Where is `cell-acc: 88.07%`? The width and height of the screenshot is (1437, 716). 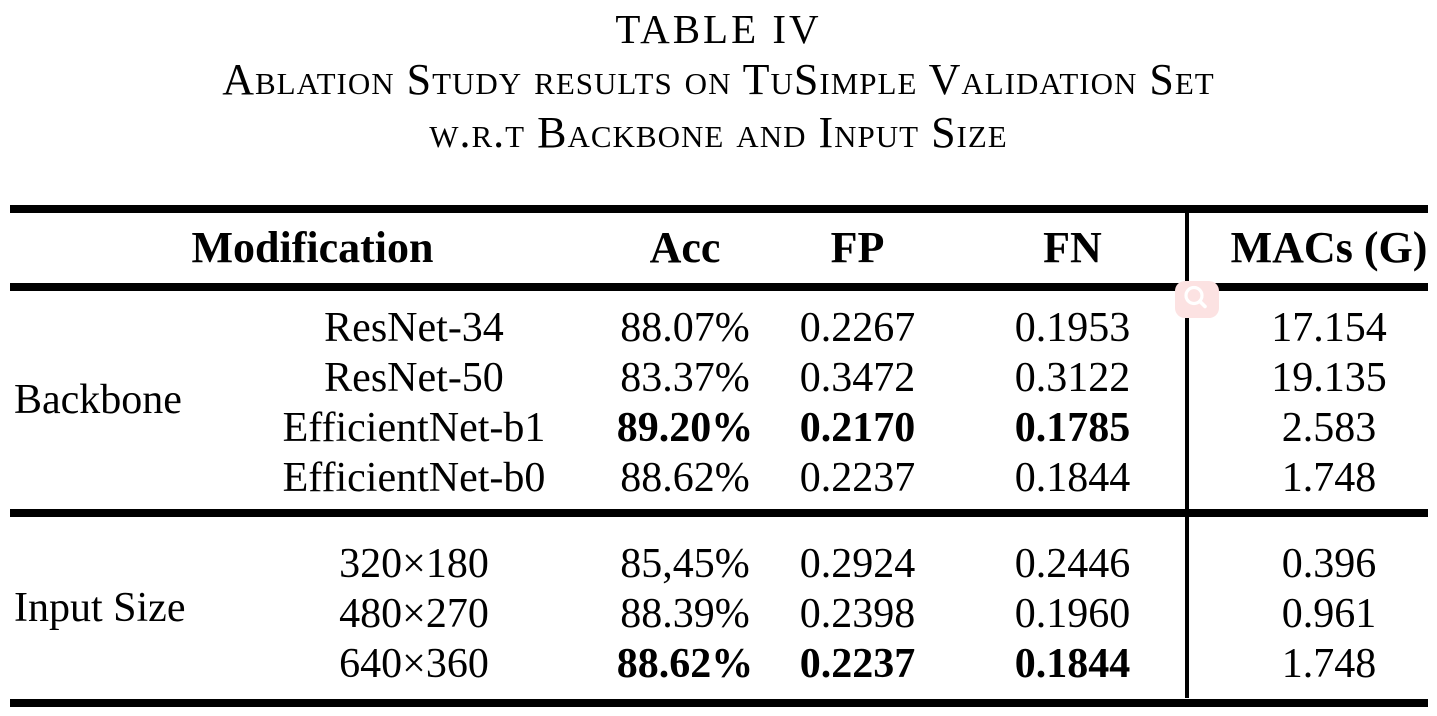 cell-acc: 88.07% is located at coordinates (685, 328).